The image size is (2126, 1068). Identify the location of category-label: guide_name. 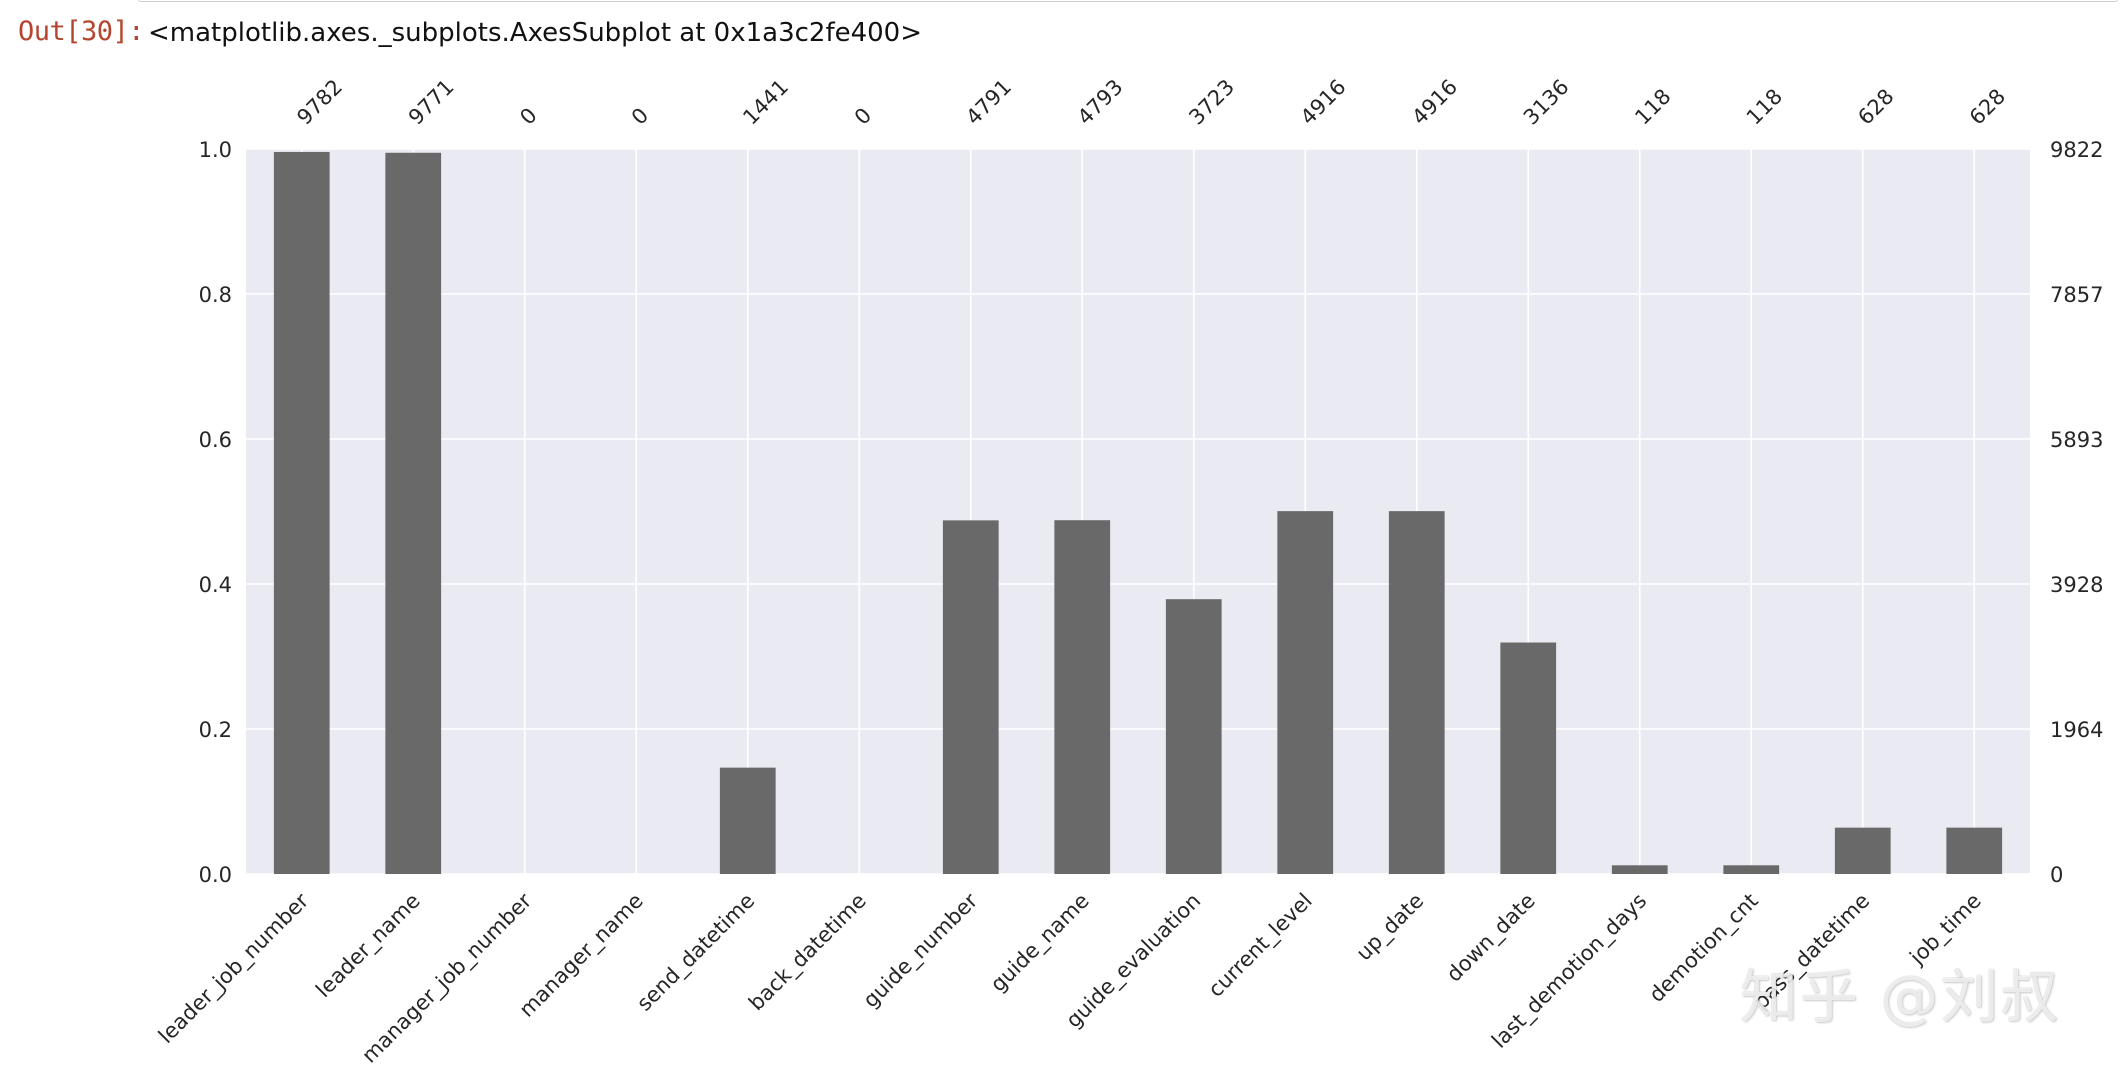
(1040, 943).